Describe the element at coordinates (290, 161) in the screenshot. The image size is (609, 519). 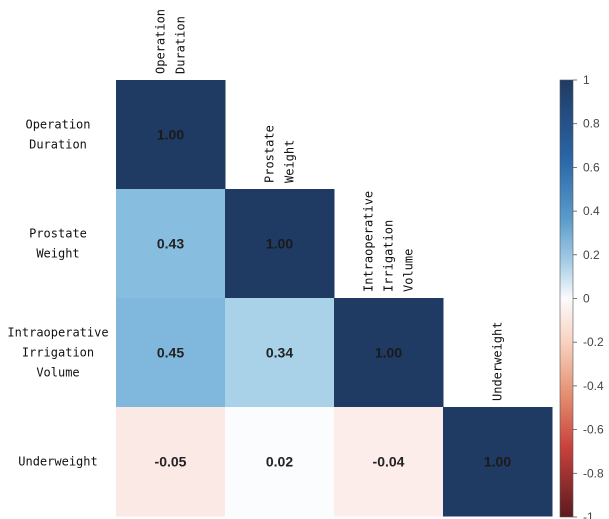
I see `column-label-line: Weight` at that location.